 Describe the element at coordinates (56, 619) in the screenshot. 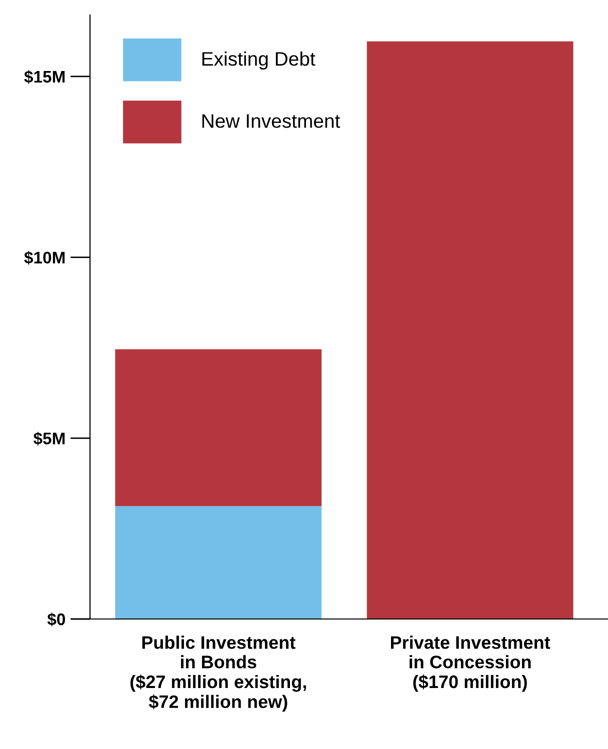

I see `y-tick-label: $0` at that location.